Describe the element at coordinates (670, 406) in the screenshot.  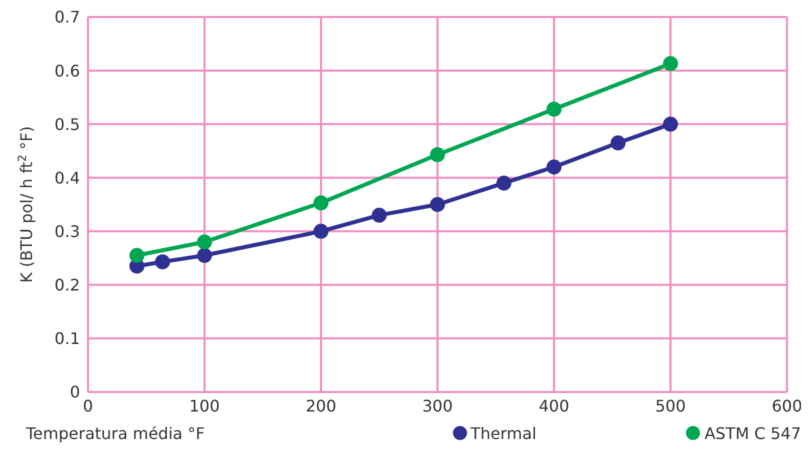
I see `x-tick-label: 500` at that location.